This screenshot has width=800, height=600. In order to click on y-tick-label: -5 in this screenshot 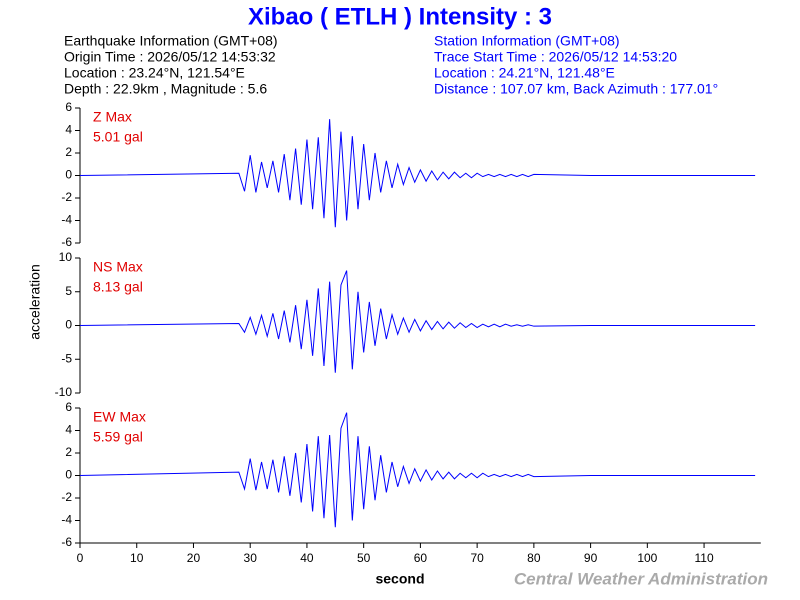, I will do `click(66, 358)`.